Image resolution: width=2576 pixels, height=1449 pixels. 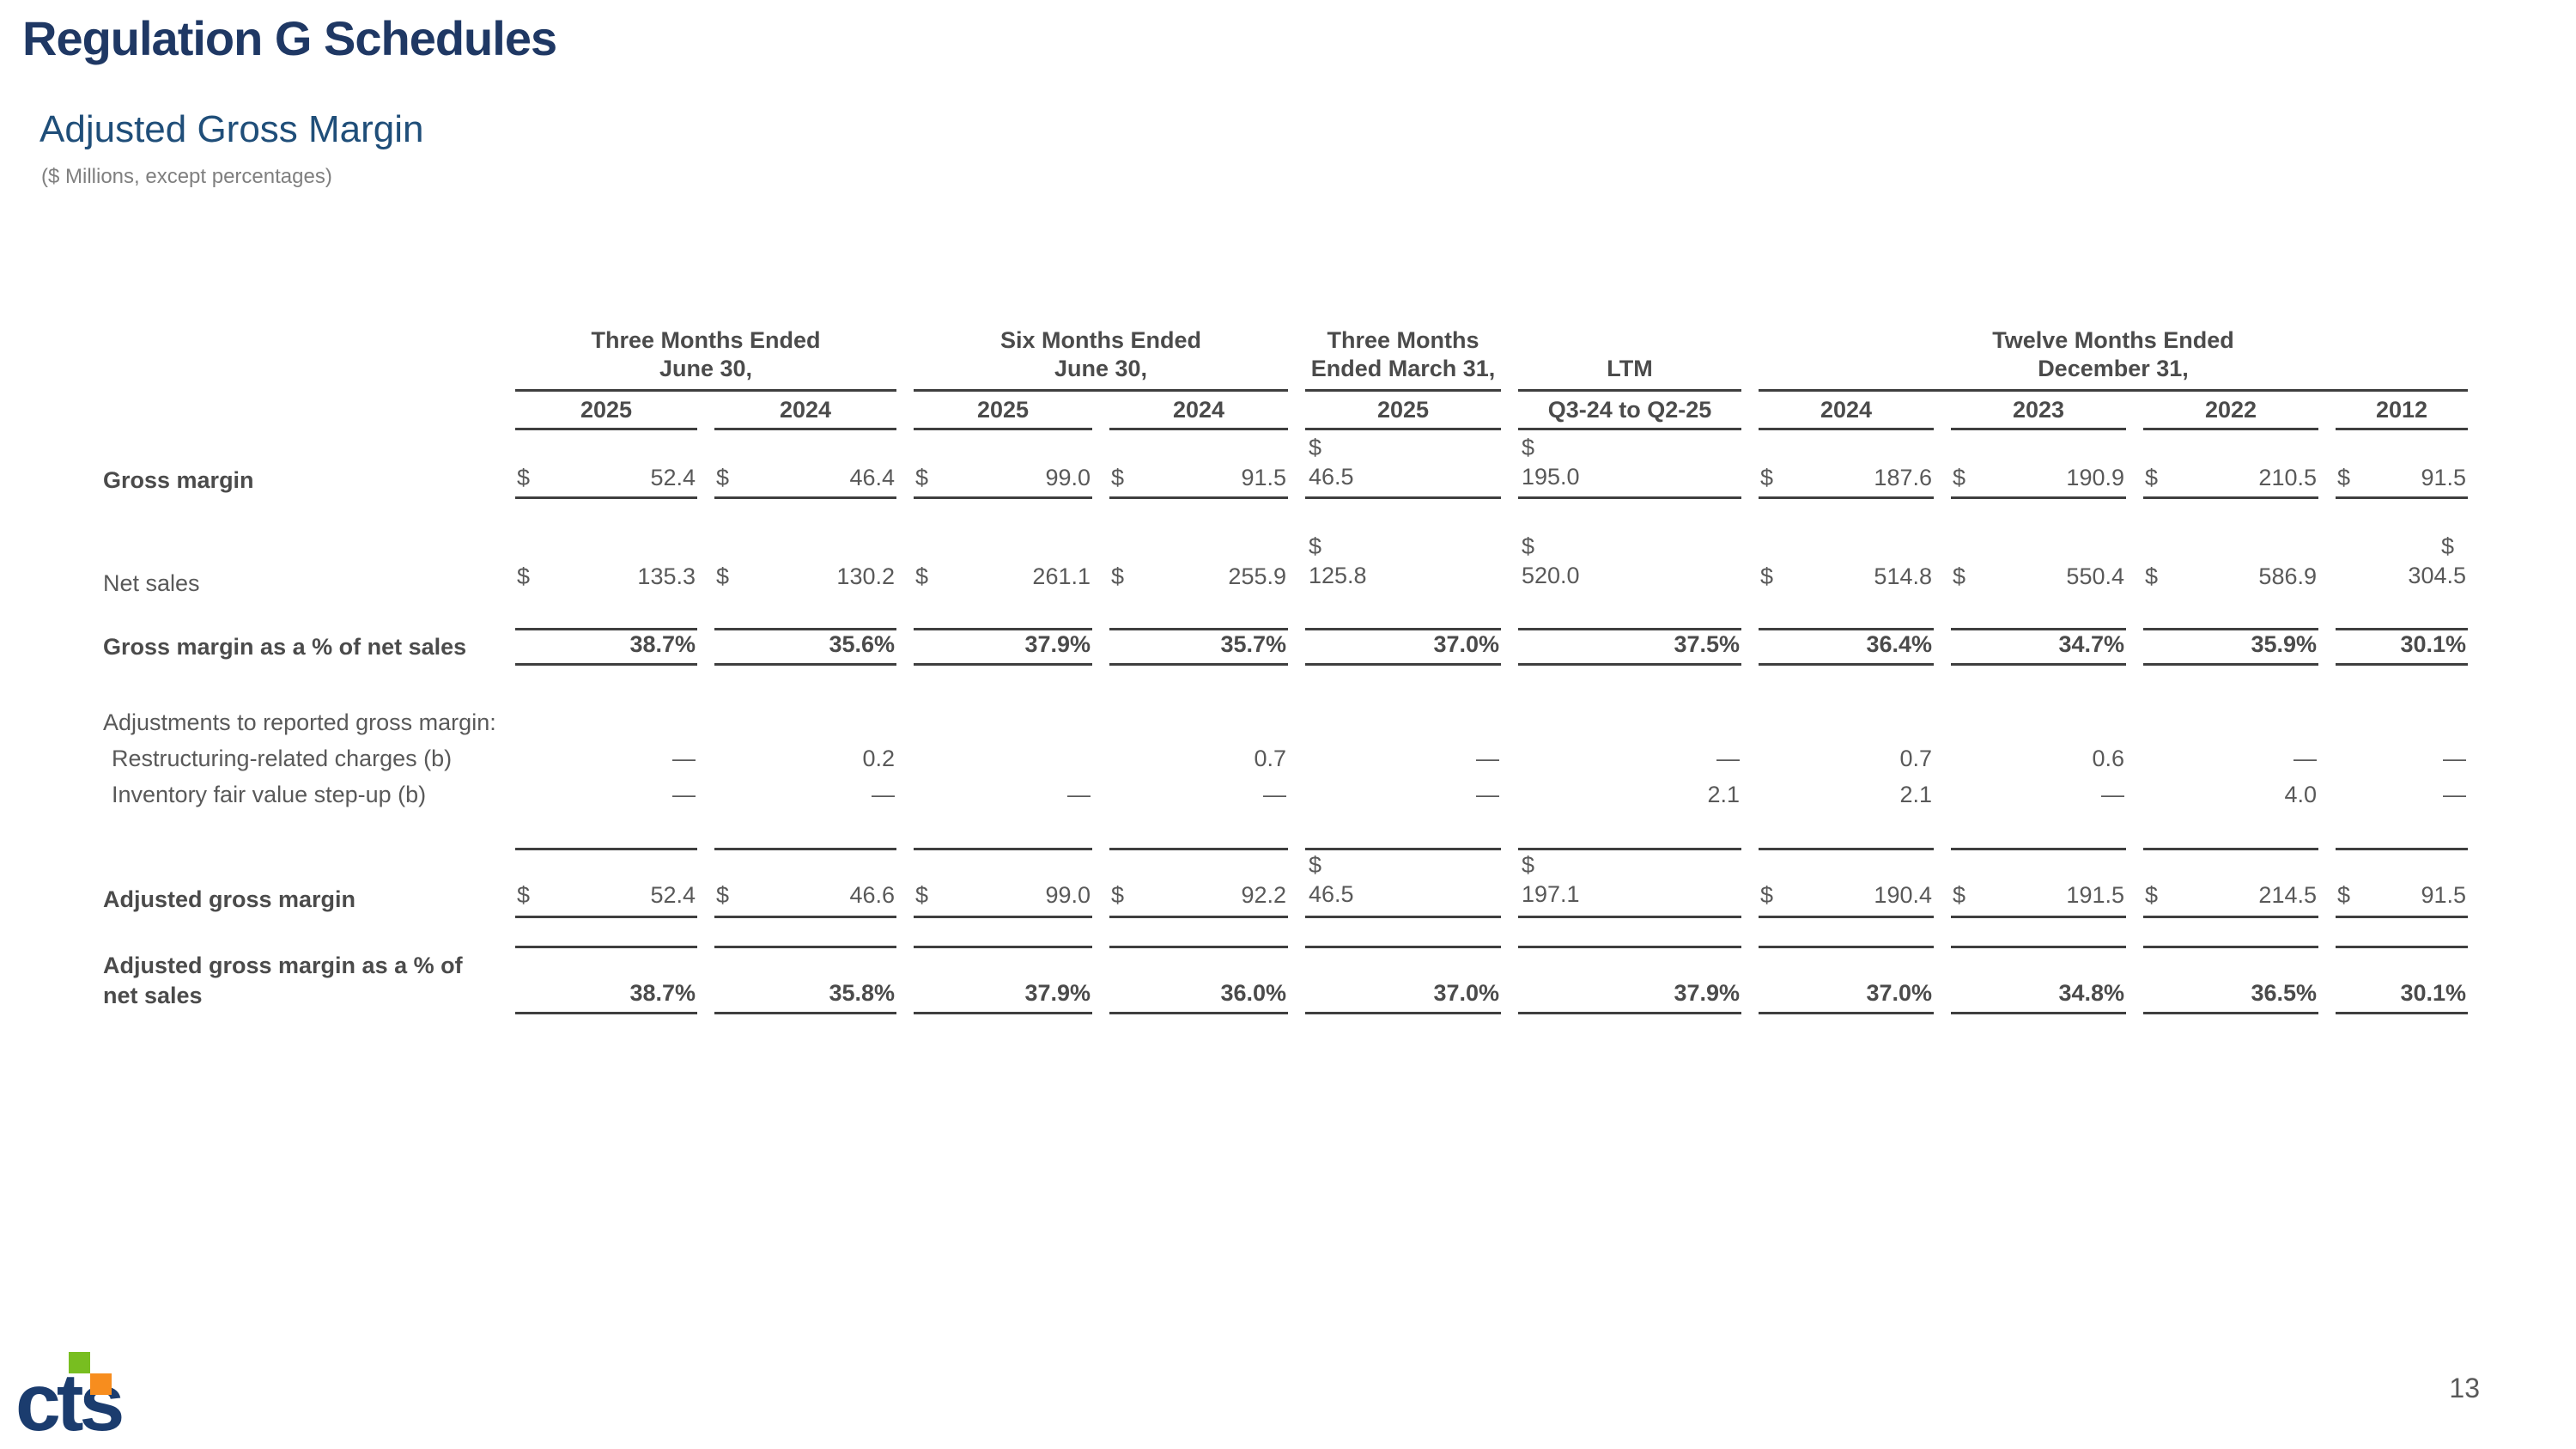 I want to click on cell-value: 4.0, so click(x=2301, y=794).